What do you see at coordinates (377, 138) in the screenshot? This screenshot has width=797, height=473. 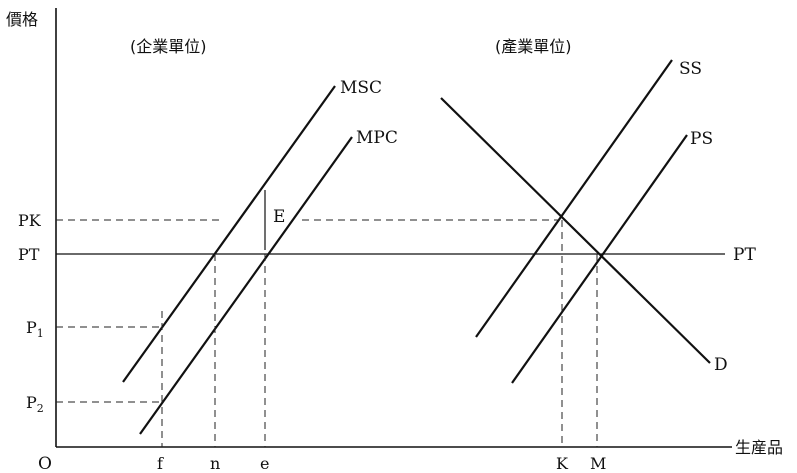 I see `mpc-label: MPC` at bounding box center [377, 138].